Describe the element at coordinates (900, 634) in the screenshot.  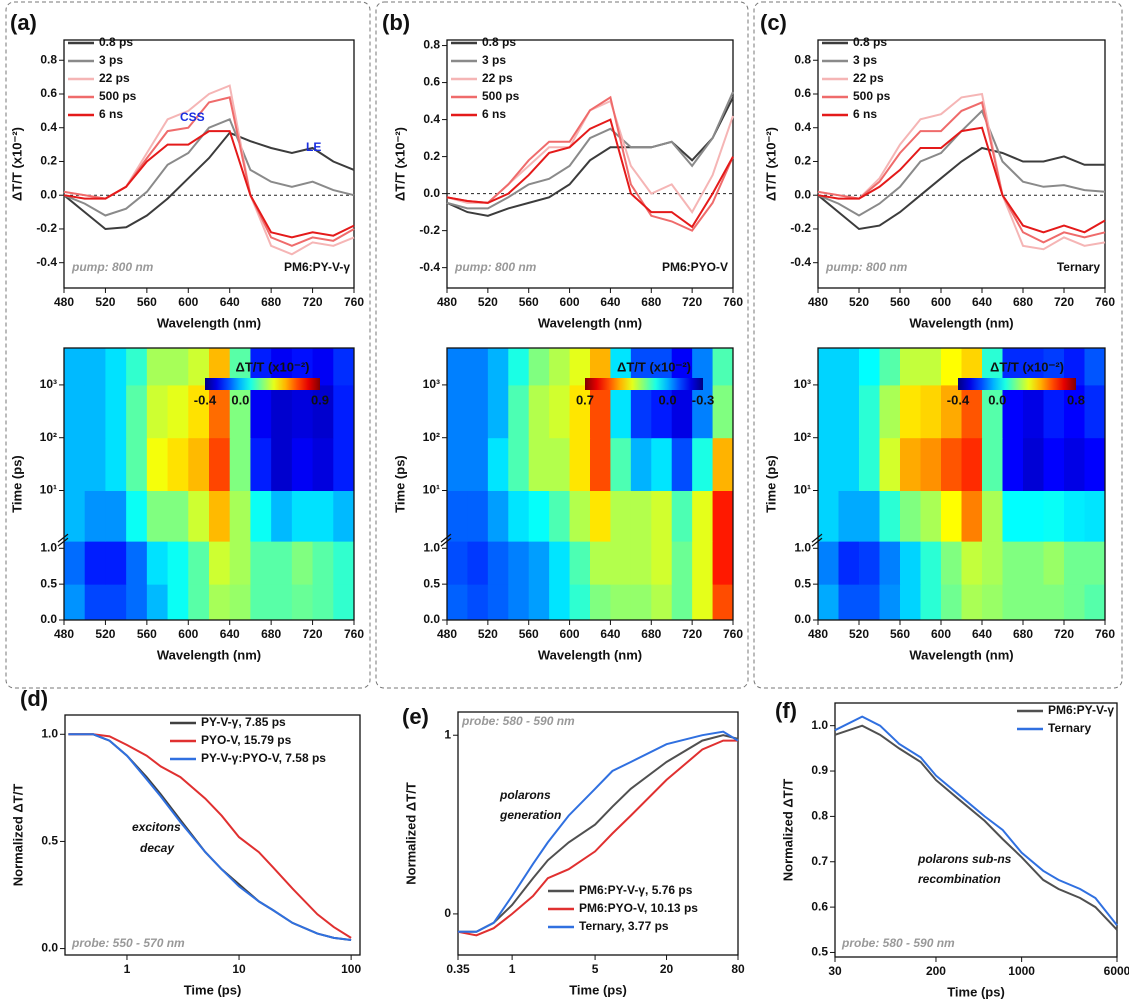
I see `x-tick-label: 560` at that location.